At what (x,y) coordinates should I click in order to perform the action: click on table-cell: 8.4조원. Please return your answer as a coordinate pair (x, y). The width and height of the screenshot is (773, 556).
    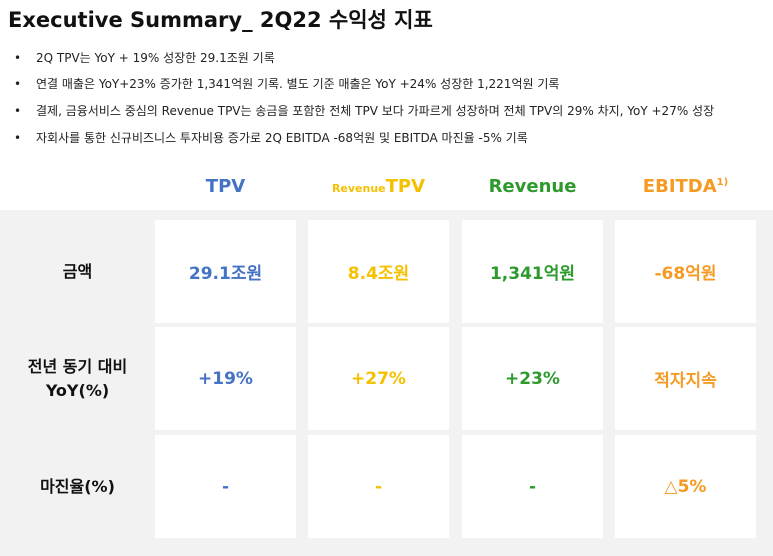
    Looking at the image, I should click on (378, 271).